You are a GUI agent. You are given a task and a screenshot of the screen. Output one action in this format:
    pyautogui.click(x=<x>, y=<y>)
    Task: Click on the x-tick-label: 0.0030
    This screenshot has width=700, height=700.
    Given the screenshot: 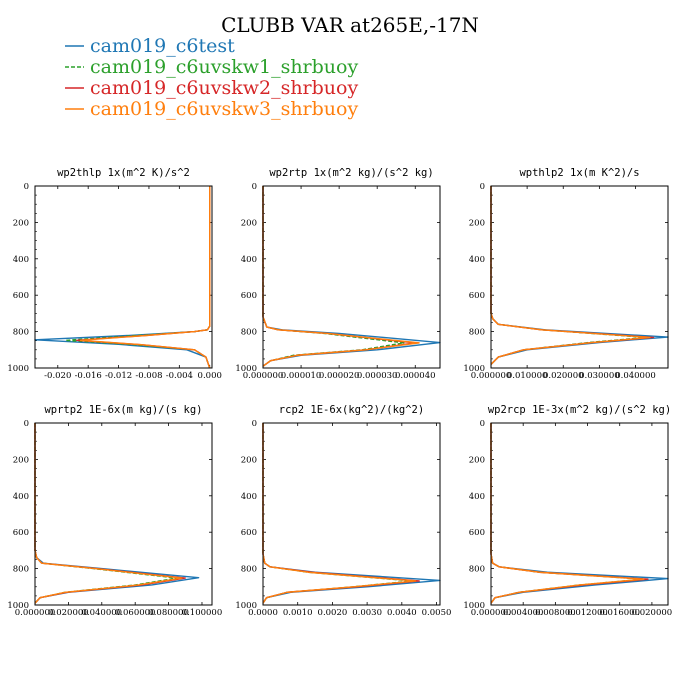 What is the action you would take?
    pyautogui.click(x=367, y=613)
    